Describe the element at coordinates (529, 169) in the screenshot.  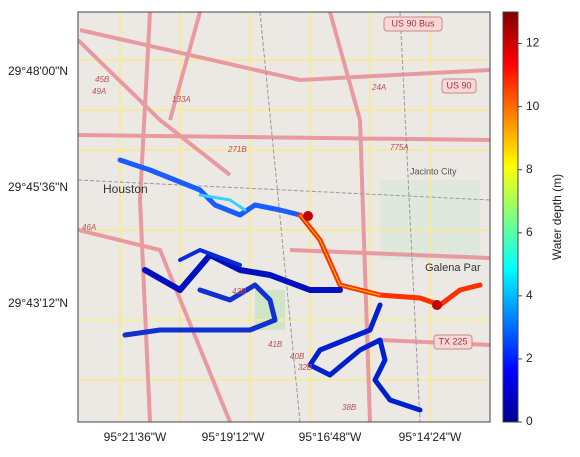
I see `colorbar-tick-label: 8` at that location.